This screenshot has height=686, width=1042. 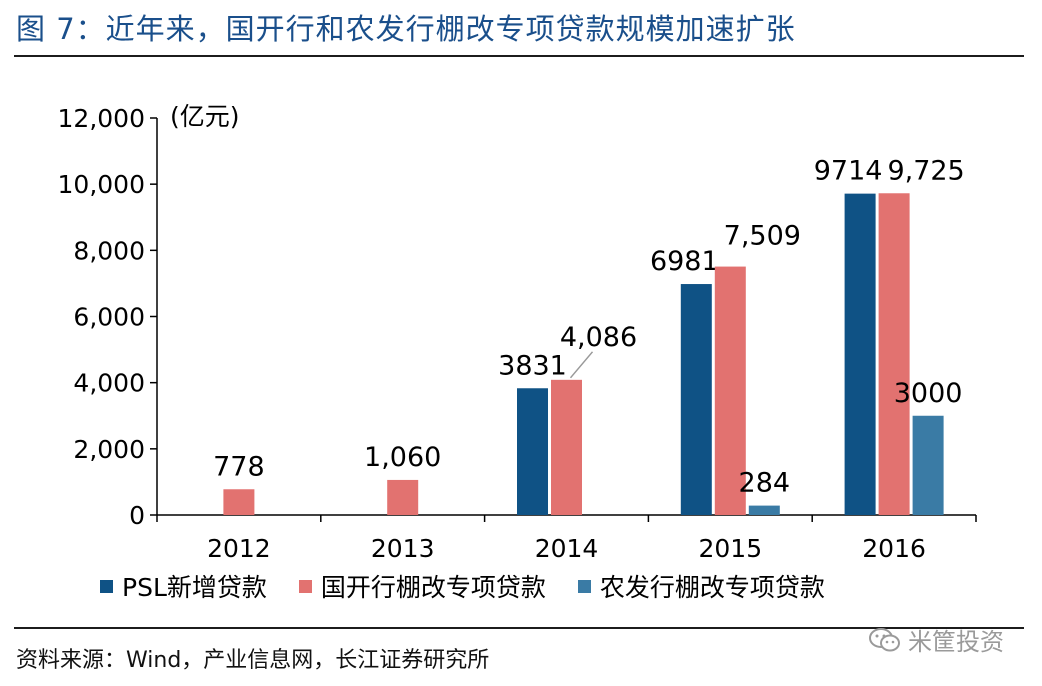 I want to click on data-label: 4,086, so click(x=598, y=337).